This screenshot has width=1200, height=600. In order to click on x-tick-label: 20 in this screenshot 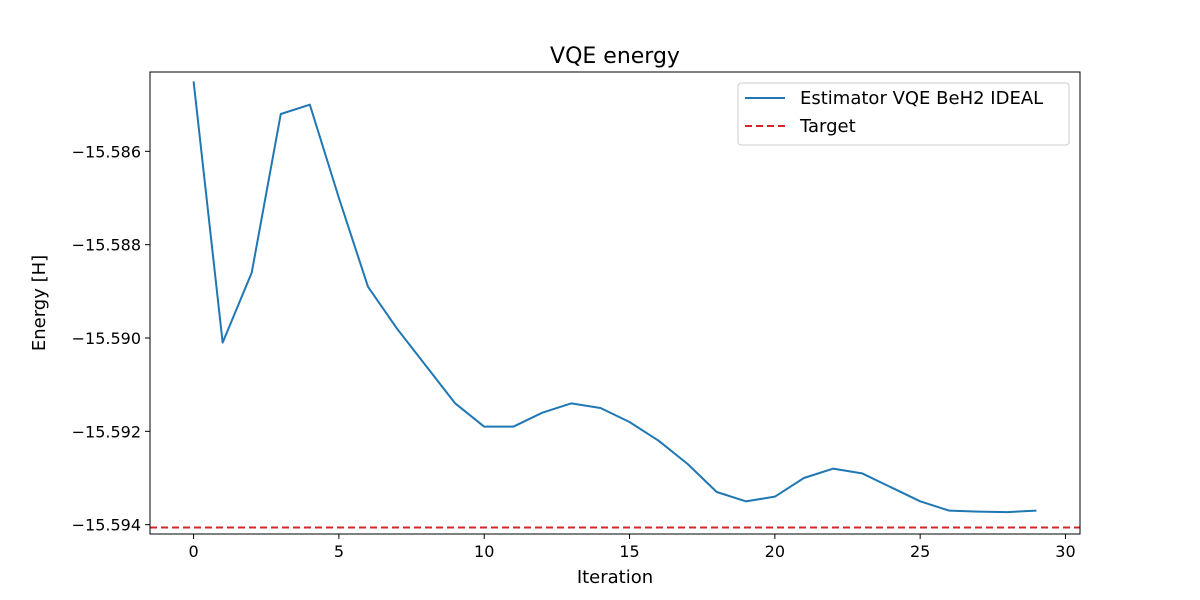, I will do `click(775, 551)`.